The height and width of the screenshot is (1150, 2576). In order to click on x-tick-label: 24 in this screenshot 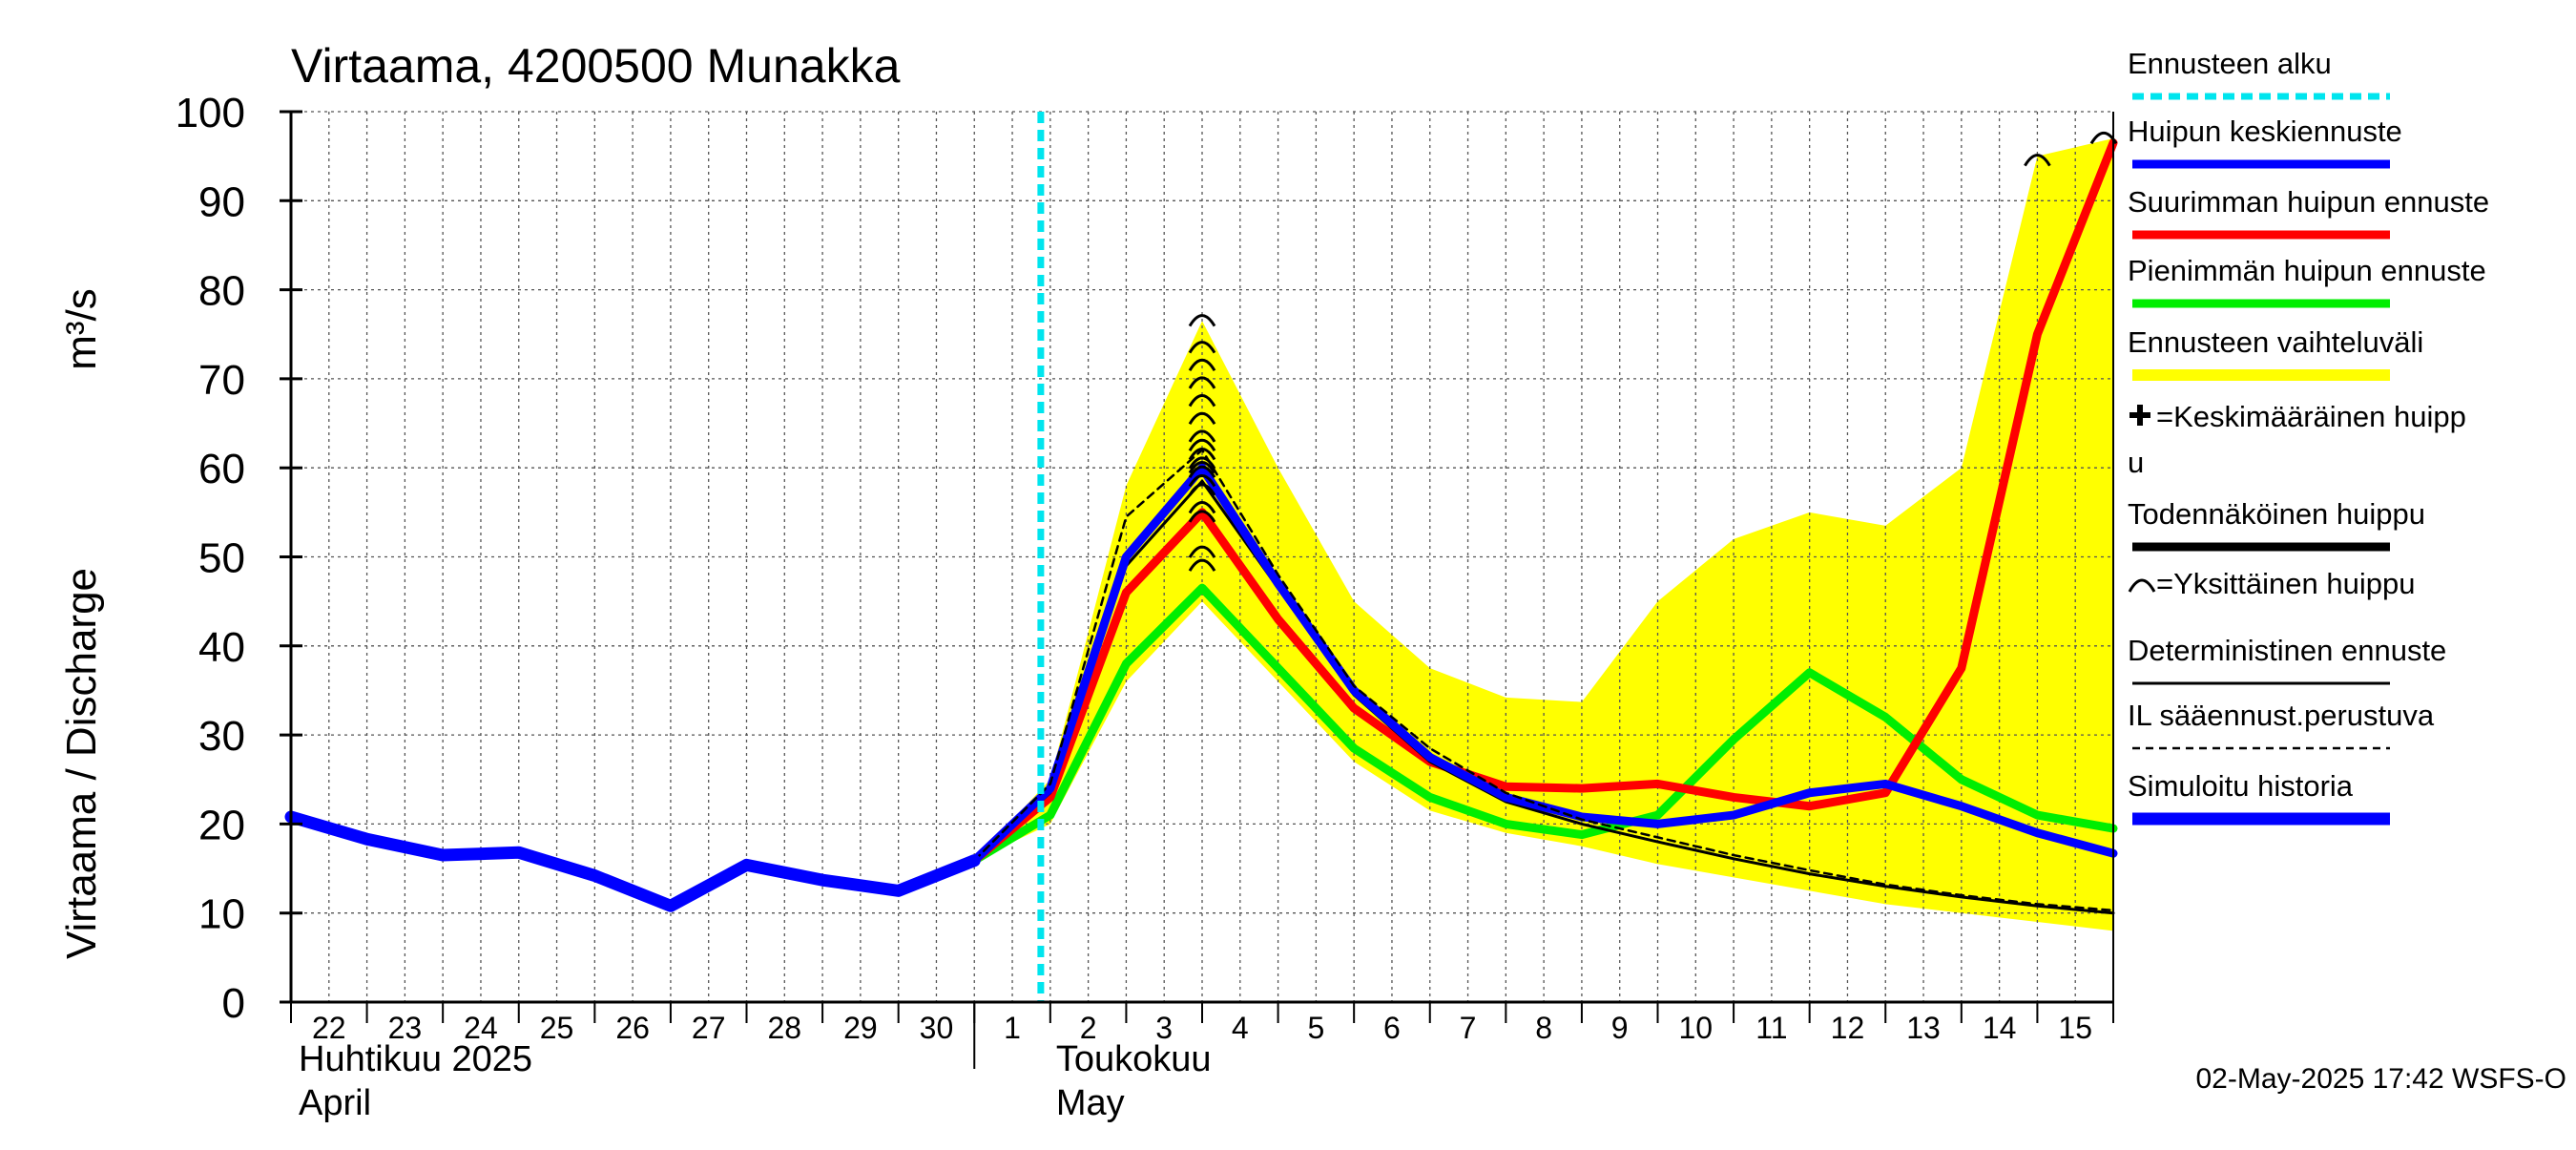, I will do `click(481, 1028)`.